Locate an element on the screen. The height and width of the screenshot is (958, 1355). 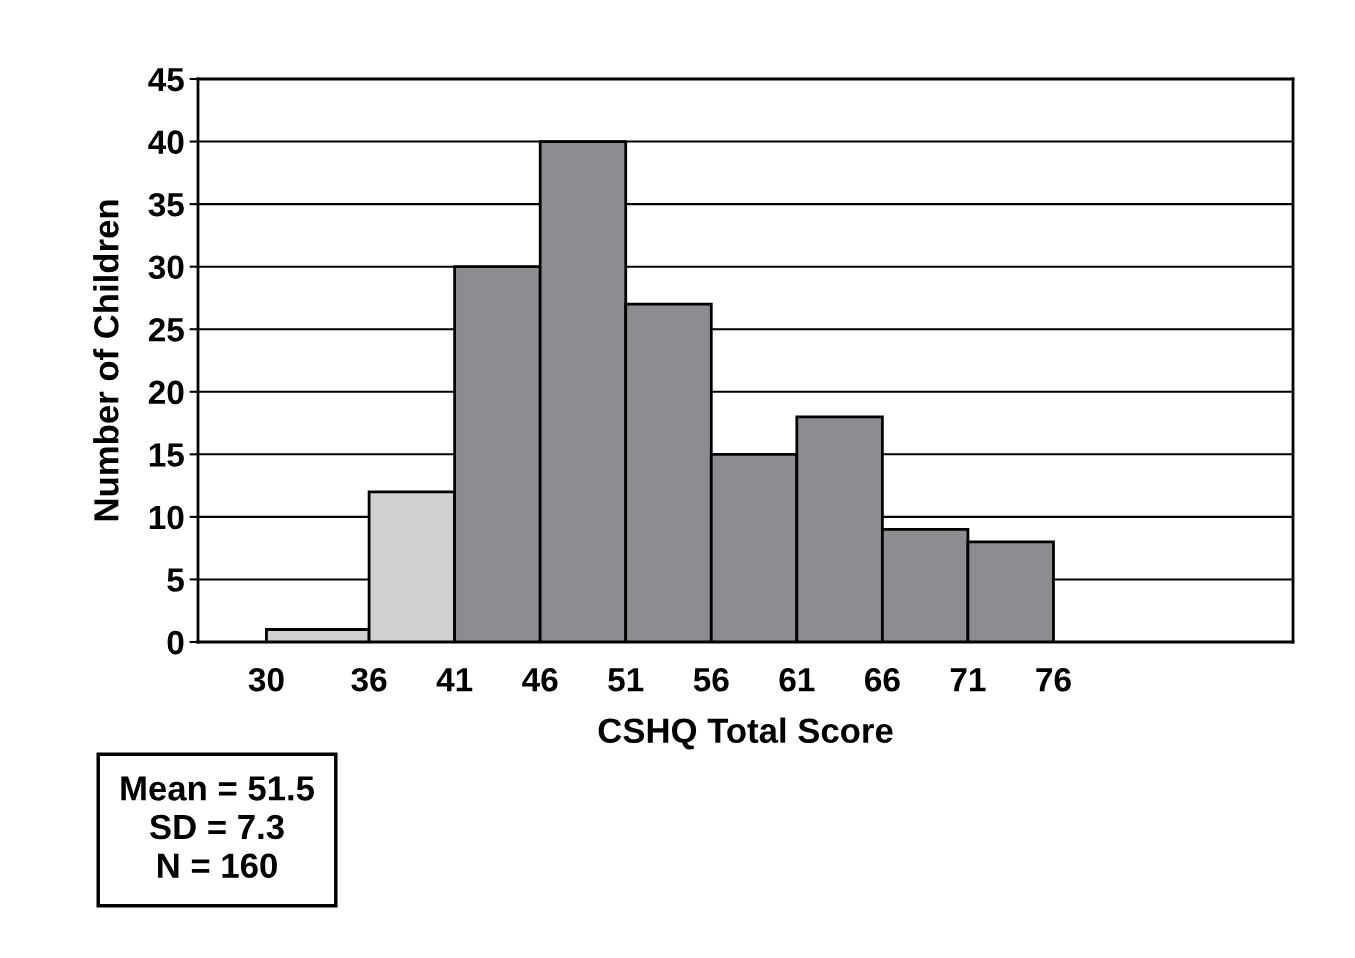
x-tick-label: 41 is located at coordinates (454, 680).